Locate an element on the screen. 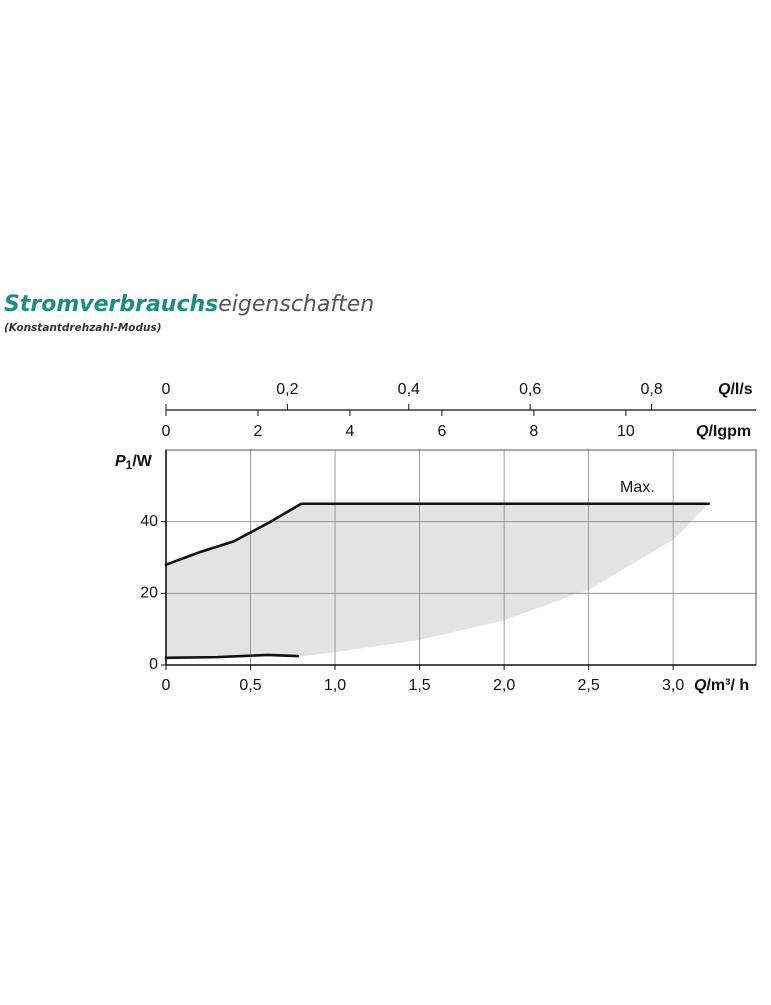 The height and width of the screenshot is (1005, 771). y-tick-label: 40 is located at coordinates (149, 521).